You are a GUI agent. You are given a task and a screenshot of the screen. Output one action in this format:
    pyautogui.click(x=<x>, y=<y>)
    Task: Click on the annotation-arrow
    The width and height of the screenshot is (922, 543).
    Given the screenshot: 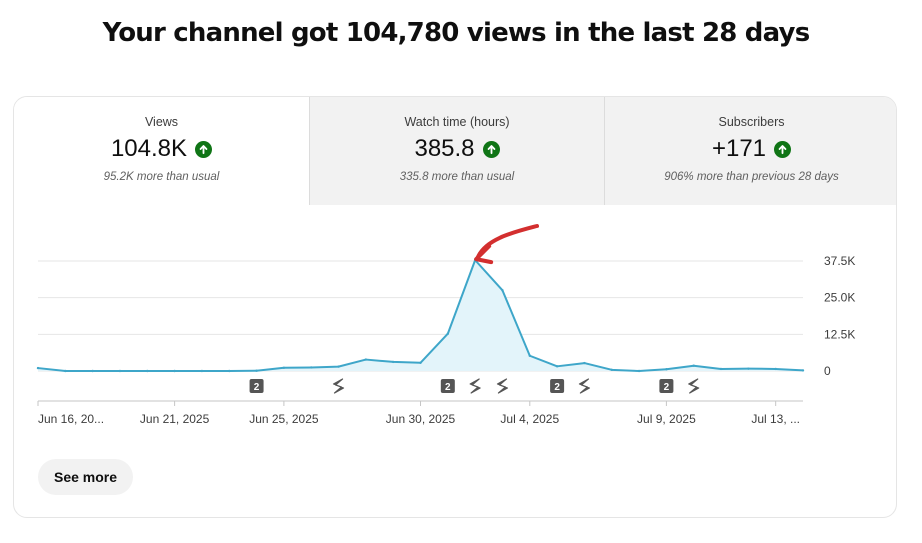 What is the action you would take?
    pyautogui.click(x=507, y=243)
    